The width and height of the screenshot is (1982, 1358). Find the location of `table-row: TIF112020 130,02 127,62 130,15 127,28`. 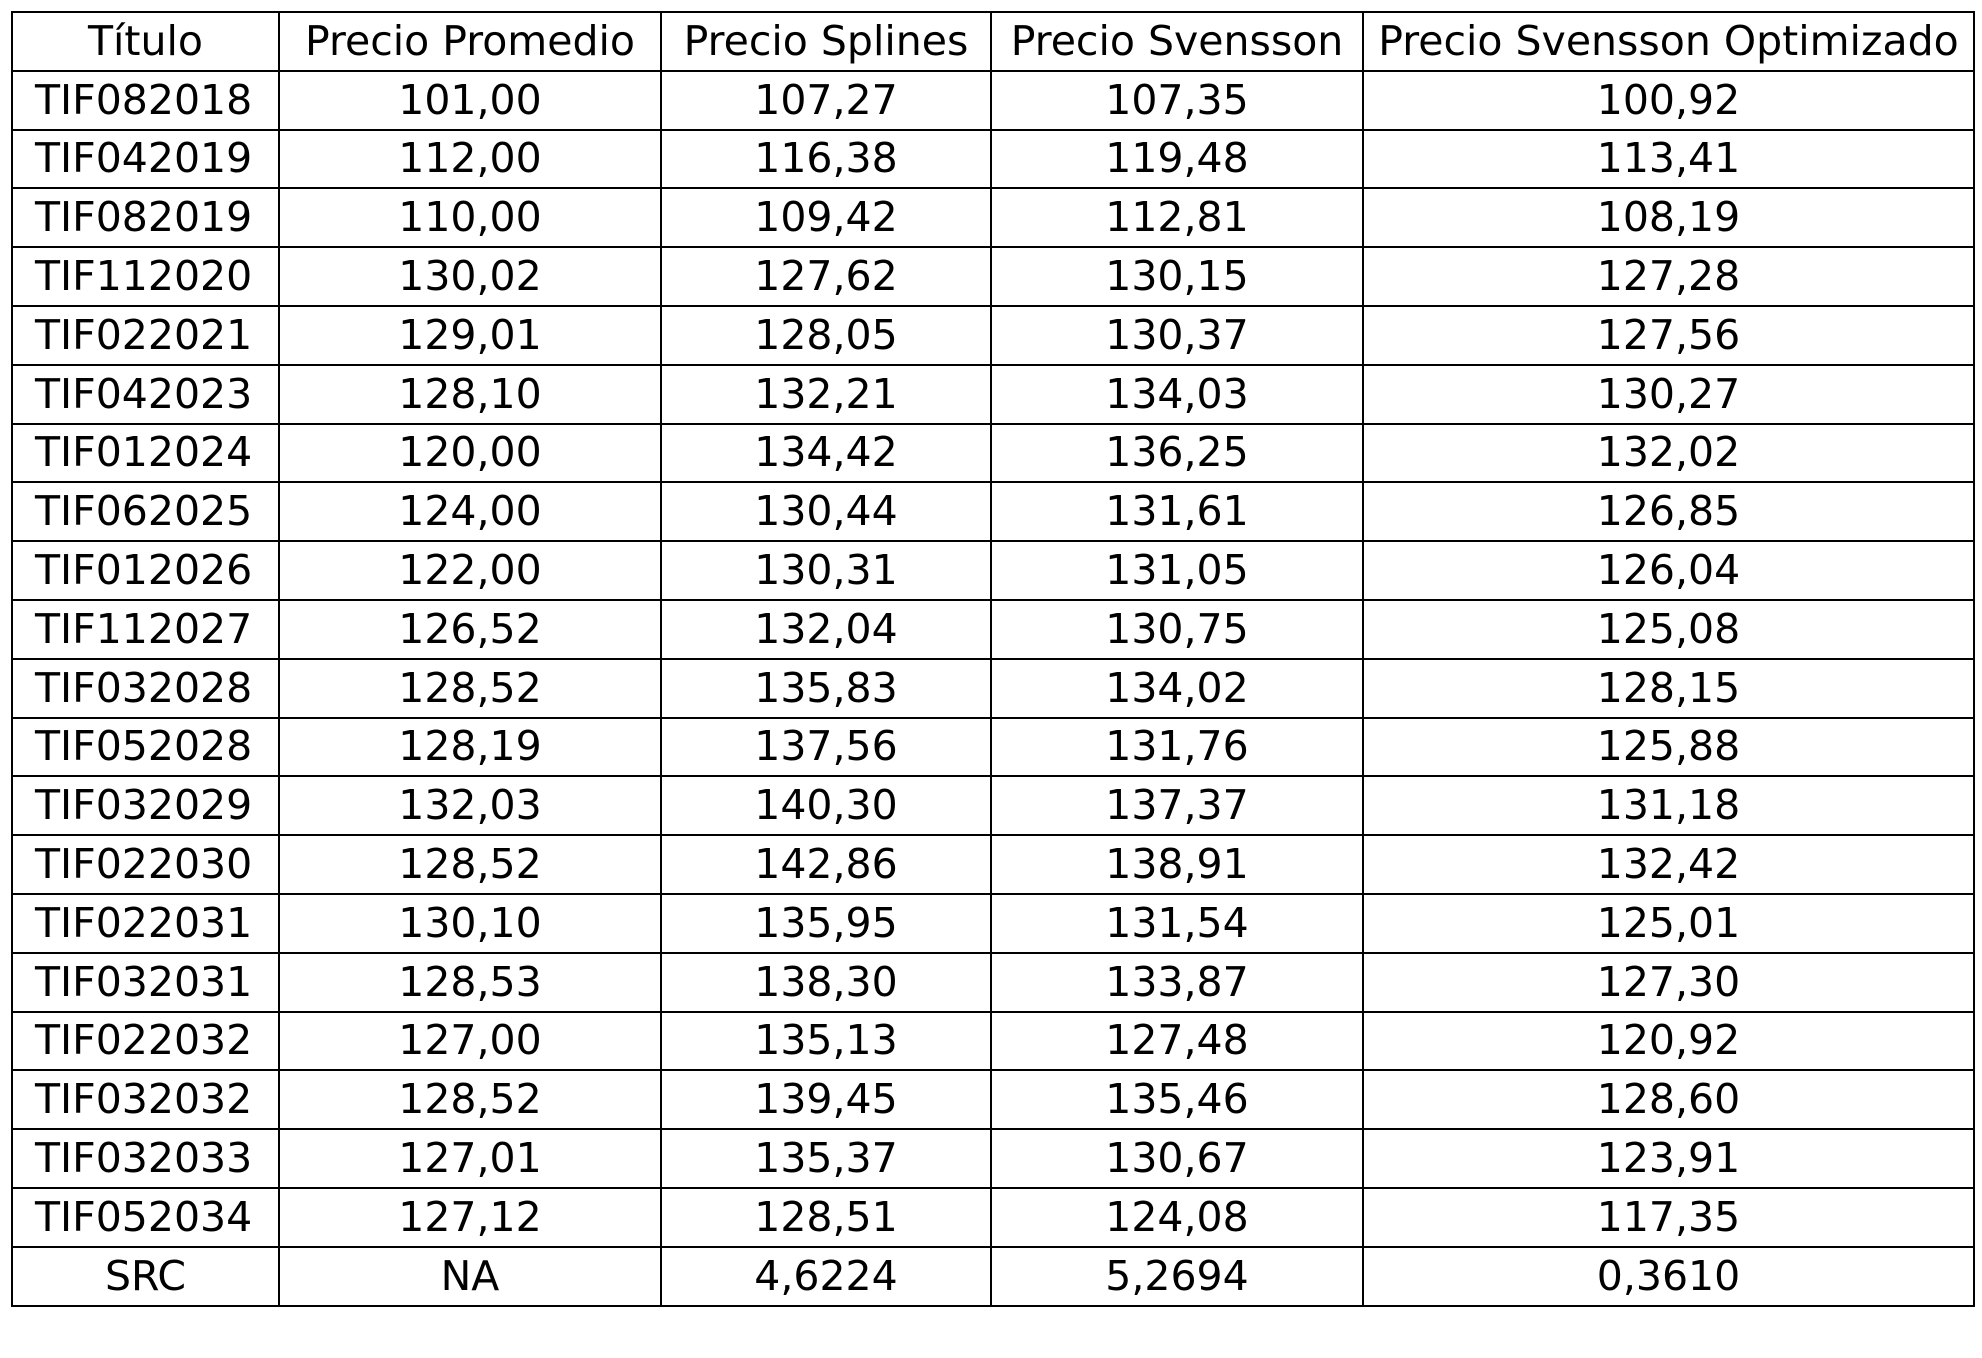

table-row: TIF112020 130,02 127,62 130,15 127,28 is located at coordinates (993, 276).